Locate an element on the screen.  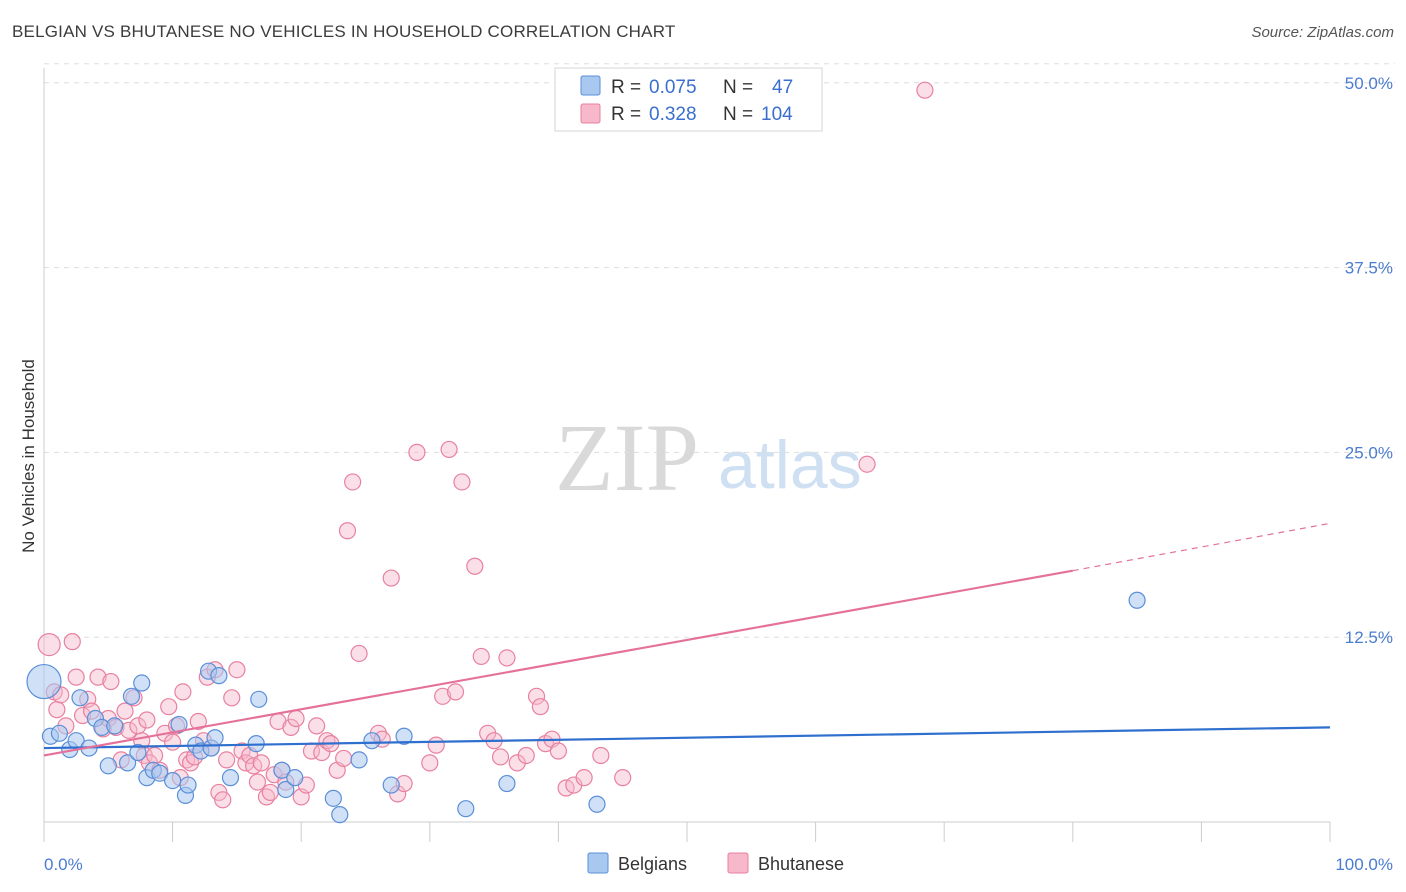
x-tick-labels: 0.0% 100.0% is located at coordinates (718, 864).